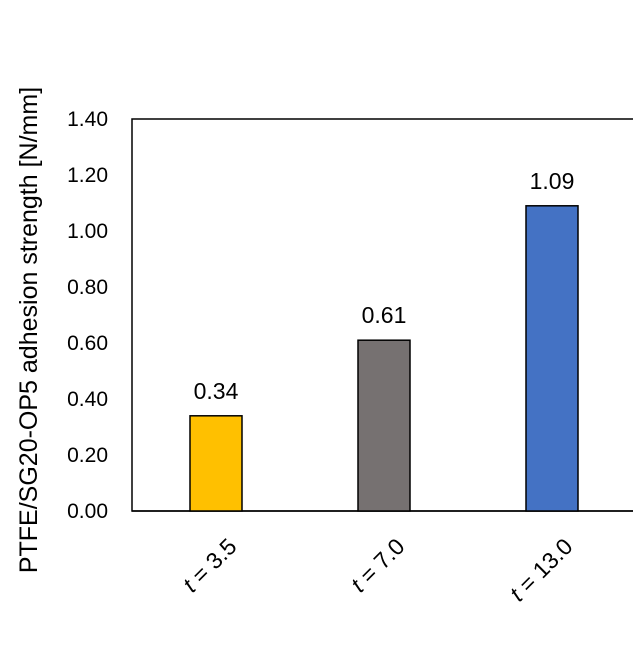 This screenshot has height=653, width=633. I want to click on y-tick-label: 1.20, so click(87, 175).